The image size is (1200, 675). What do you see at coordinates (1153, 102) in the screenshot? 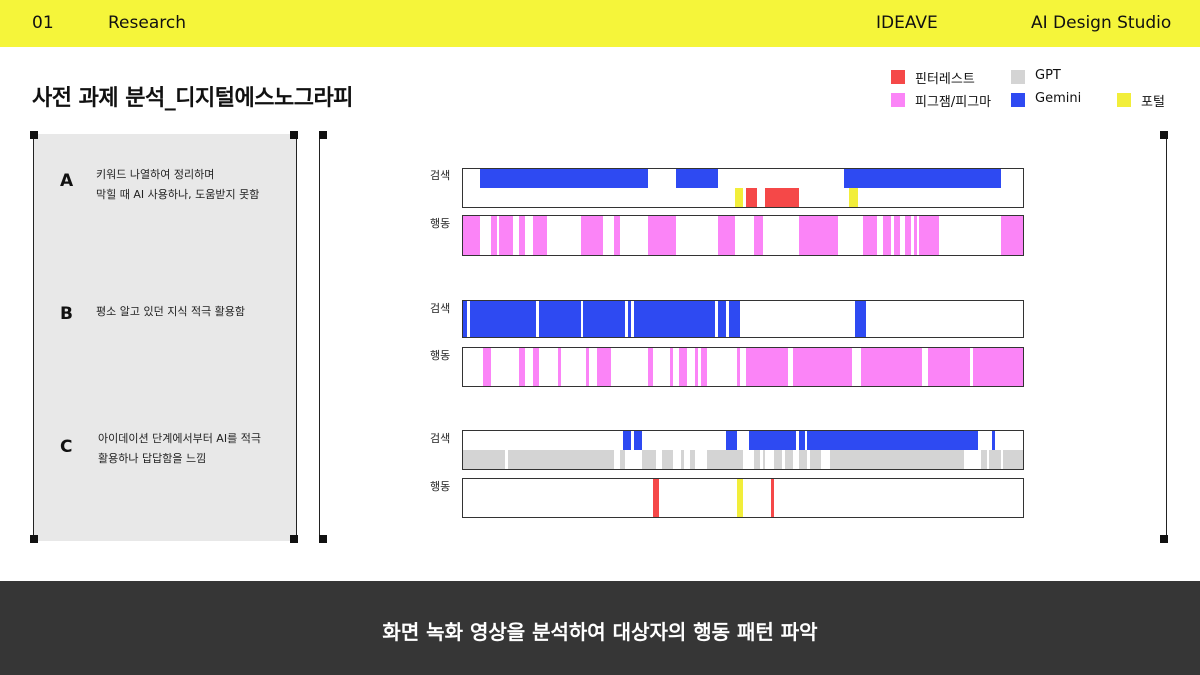
I see `legend-label: 포털` at bounding box center [1153, 102].